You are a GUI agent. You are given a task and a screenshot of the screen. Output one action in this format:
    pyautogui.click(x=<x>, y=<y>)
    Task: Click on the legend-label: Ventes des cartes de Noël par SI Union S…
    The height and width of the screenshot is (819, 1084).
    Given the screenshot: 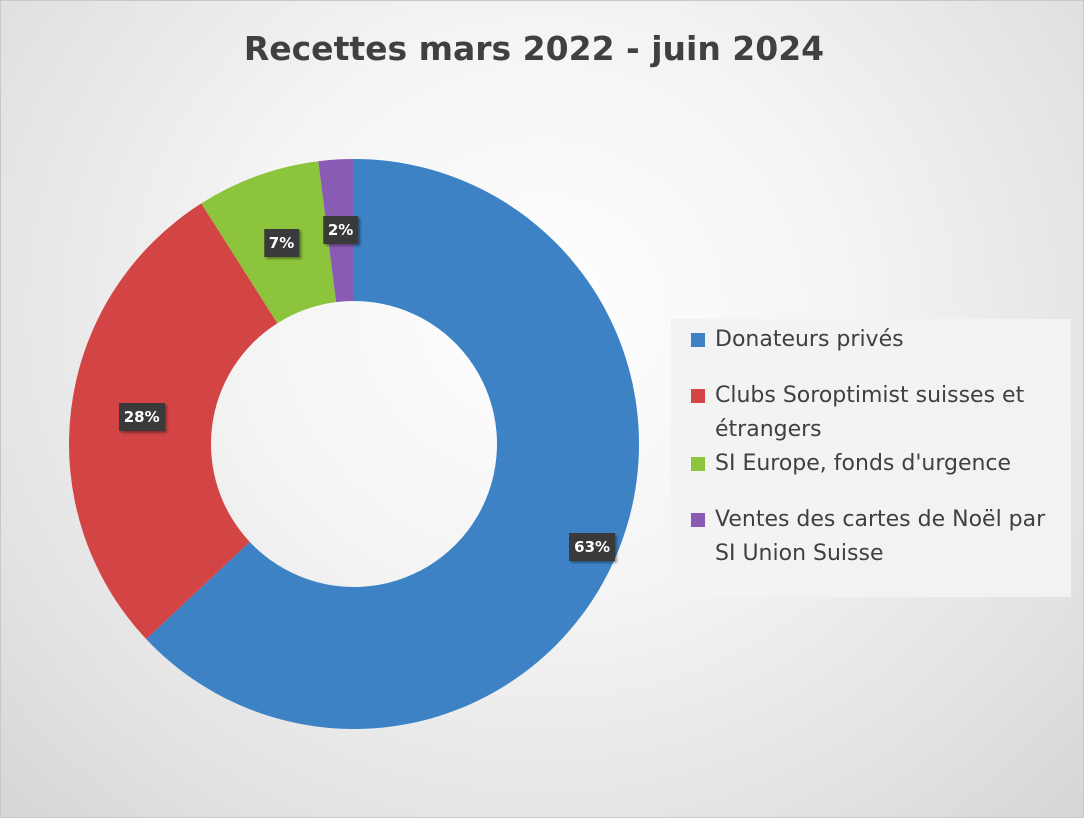 What is the action you would take?
    pyautogui.click(x=880, y=536)
    